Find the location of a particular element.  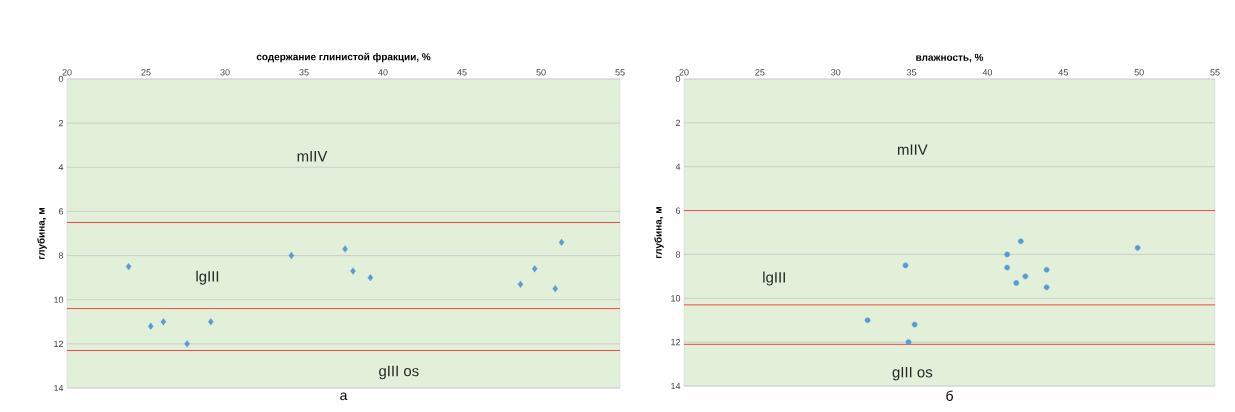

x-axis-title: влажность, % is located at coordinates (950, 58).